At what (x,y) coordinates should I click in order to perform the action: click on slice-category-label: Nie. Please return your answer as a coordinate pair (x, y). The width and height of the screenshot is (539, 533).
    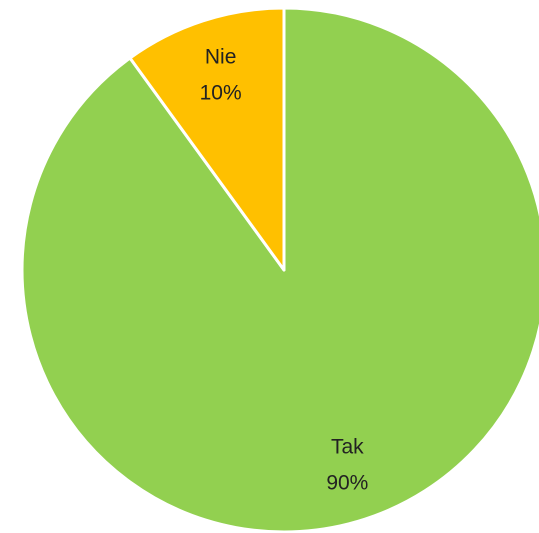
    Looking at the image, I should click on (221, 57).